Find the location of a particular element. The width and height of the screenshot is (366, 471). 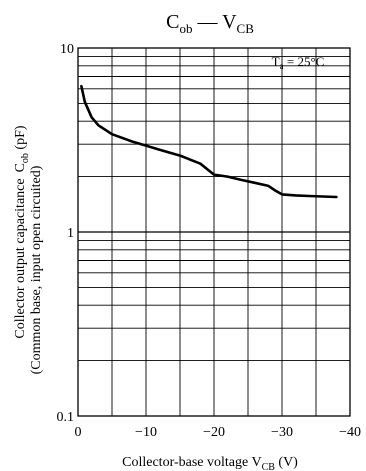

y-axis-label-line1: Collector output capacitance is located at coordinates (20, 258).